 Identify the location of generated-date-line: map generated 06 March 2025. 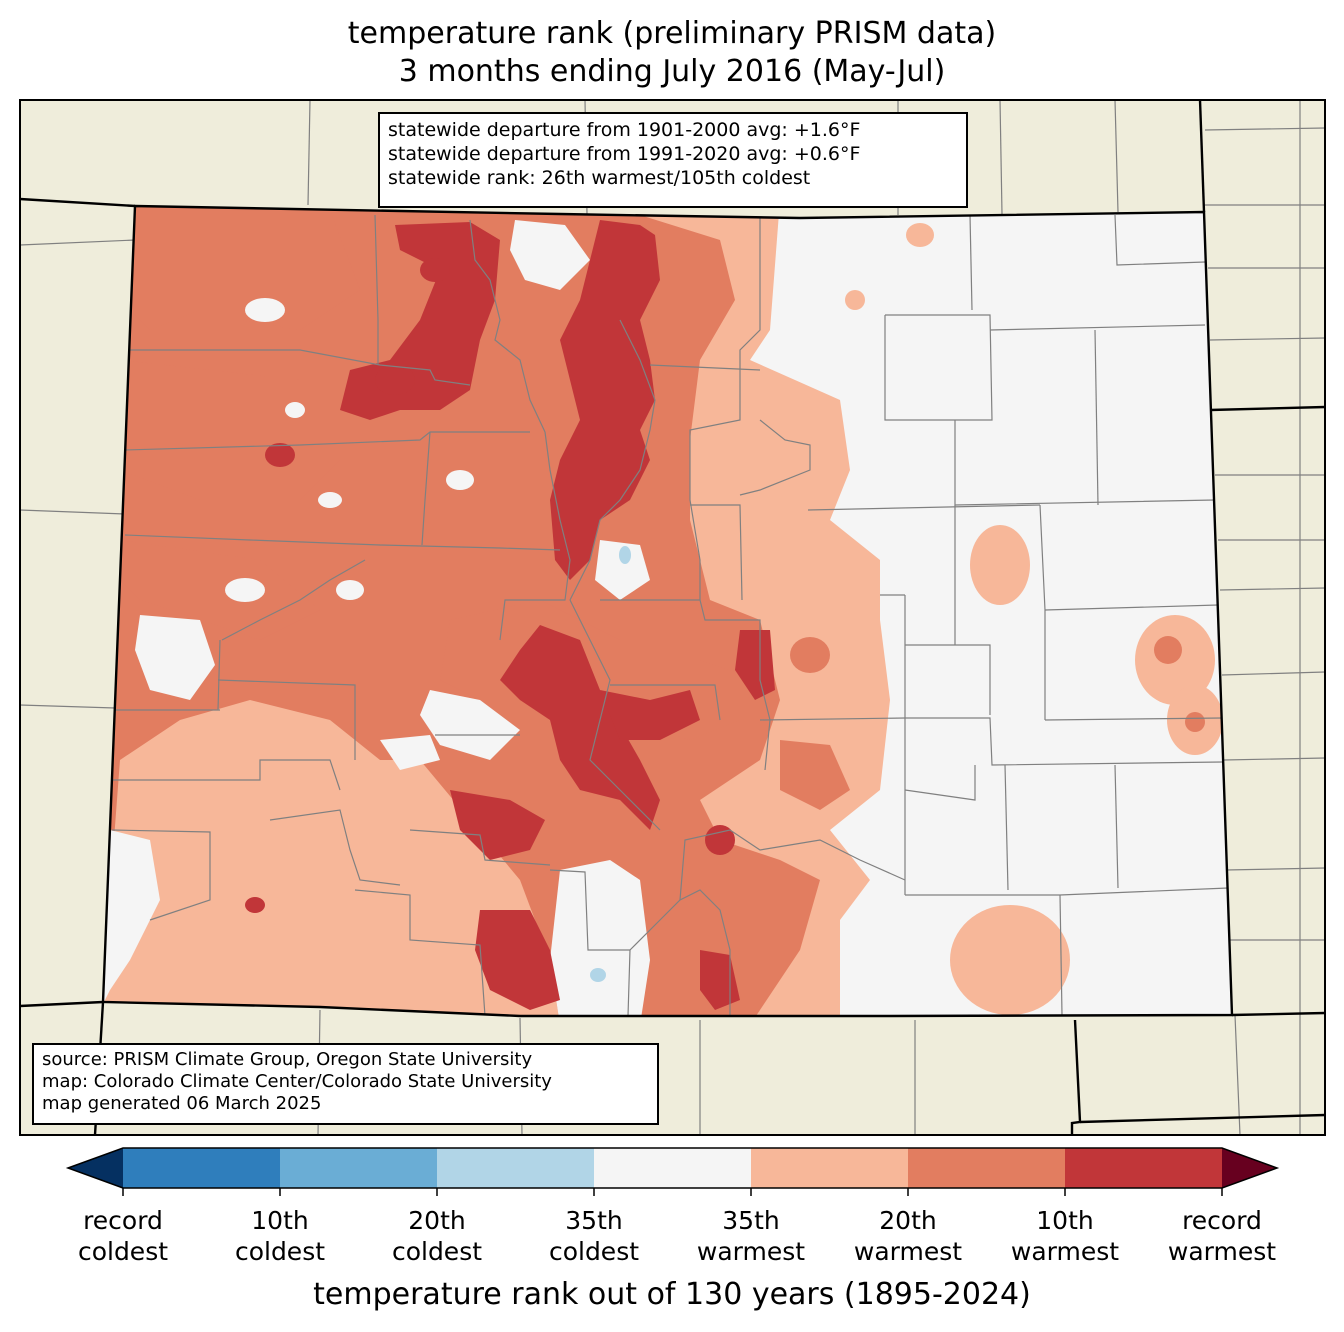
(182, 1103).